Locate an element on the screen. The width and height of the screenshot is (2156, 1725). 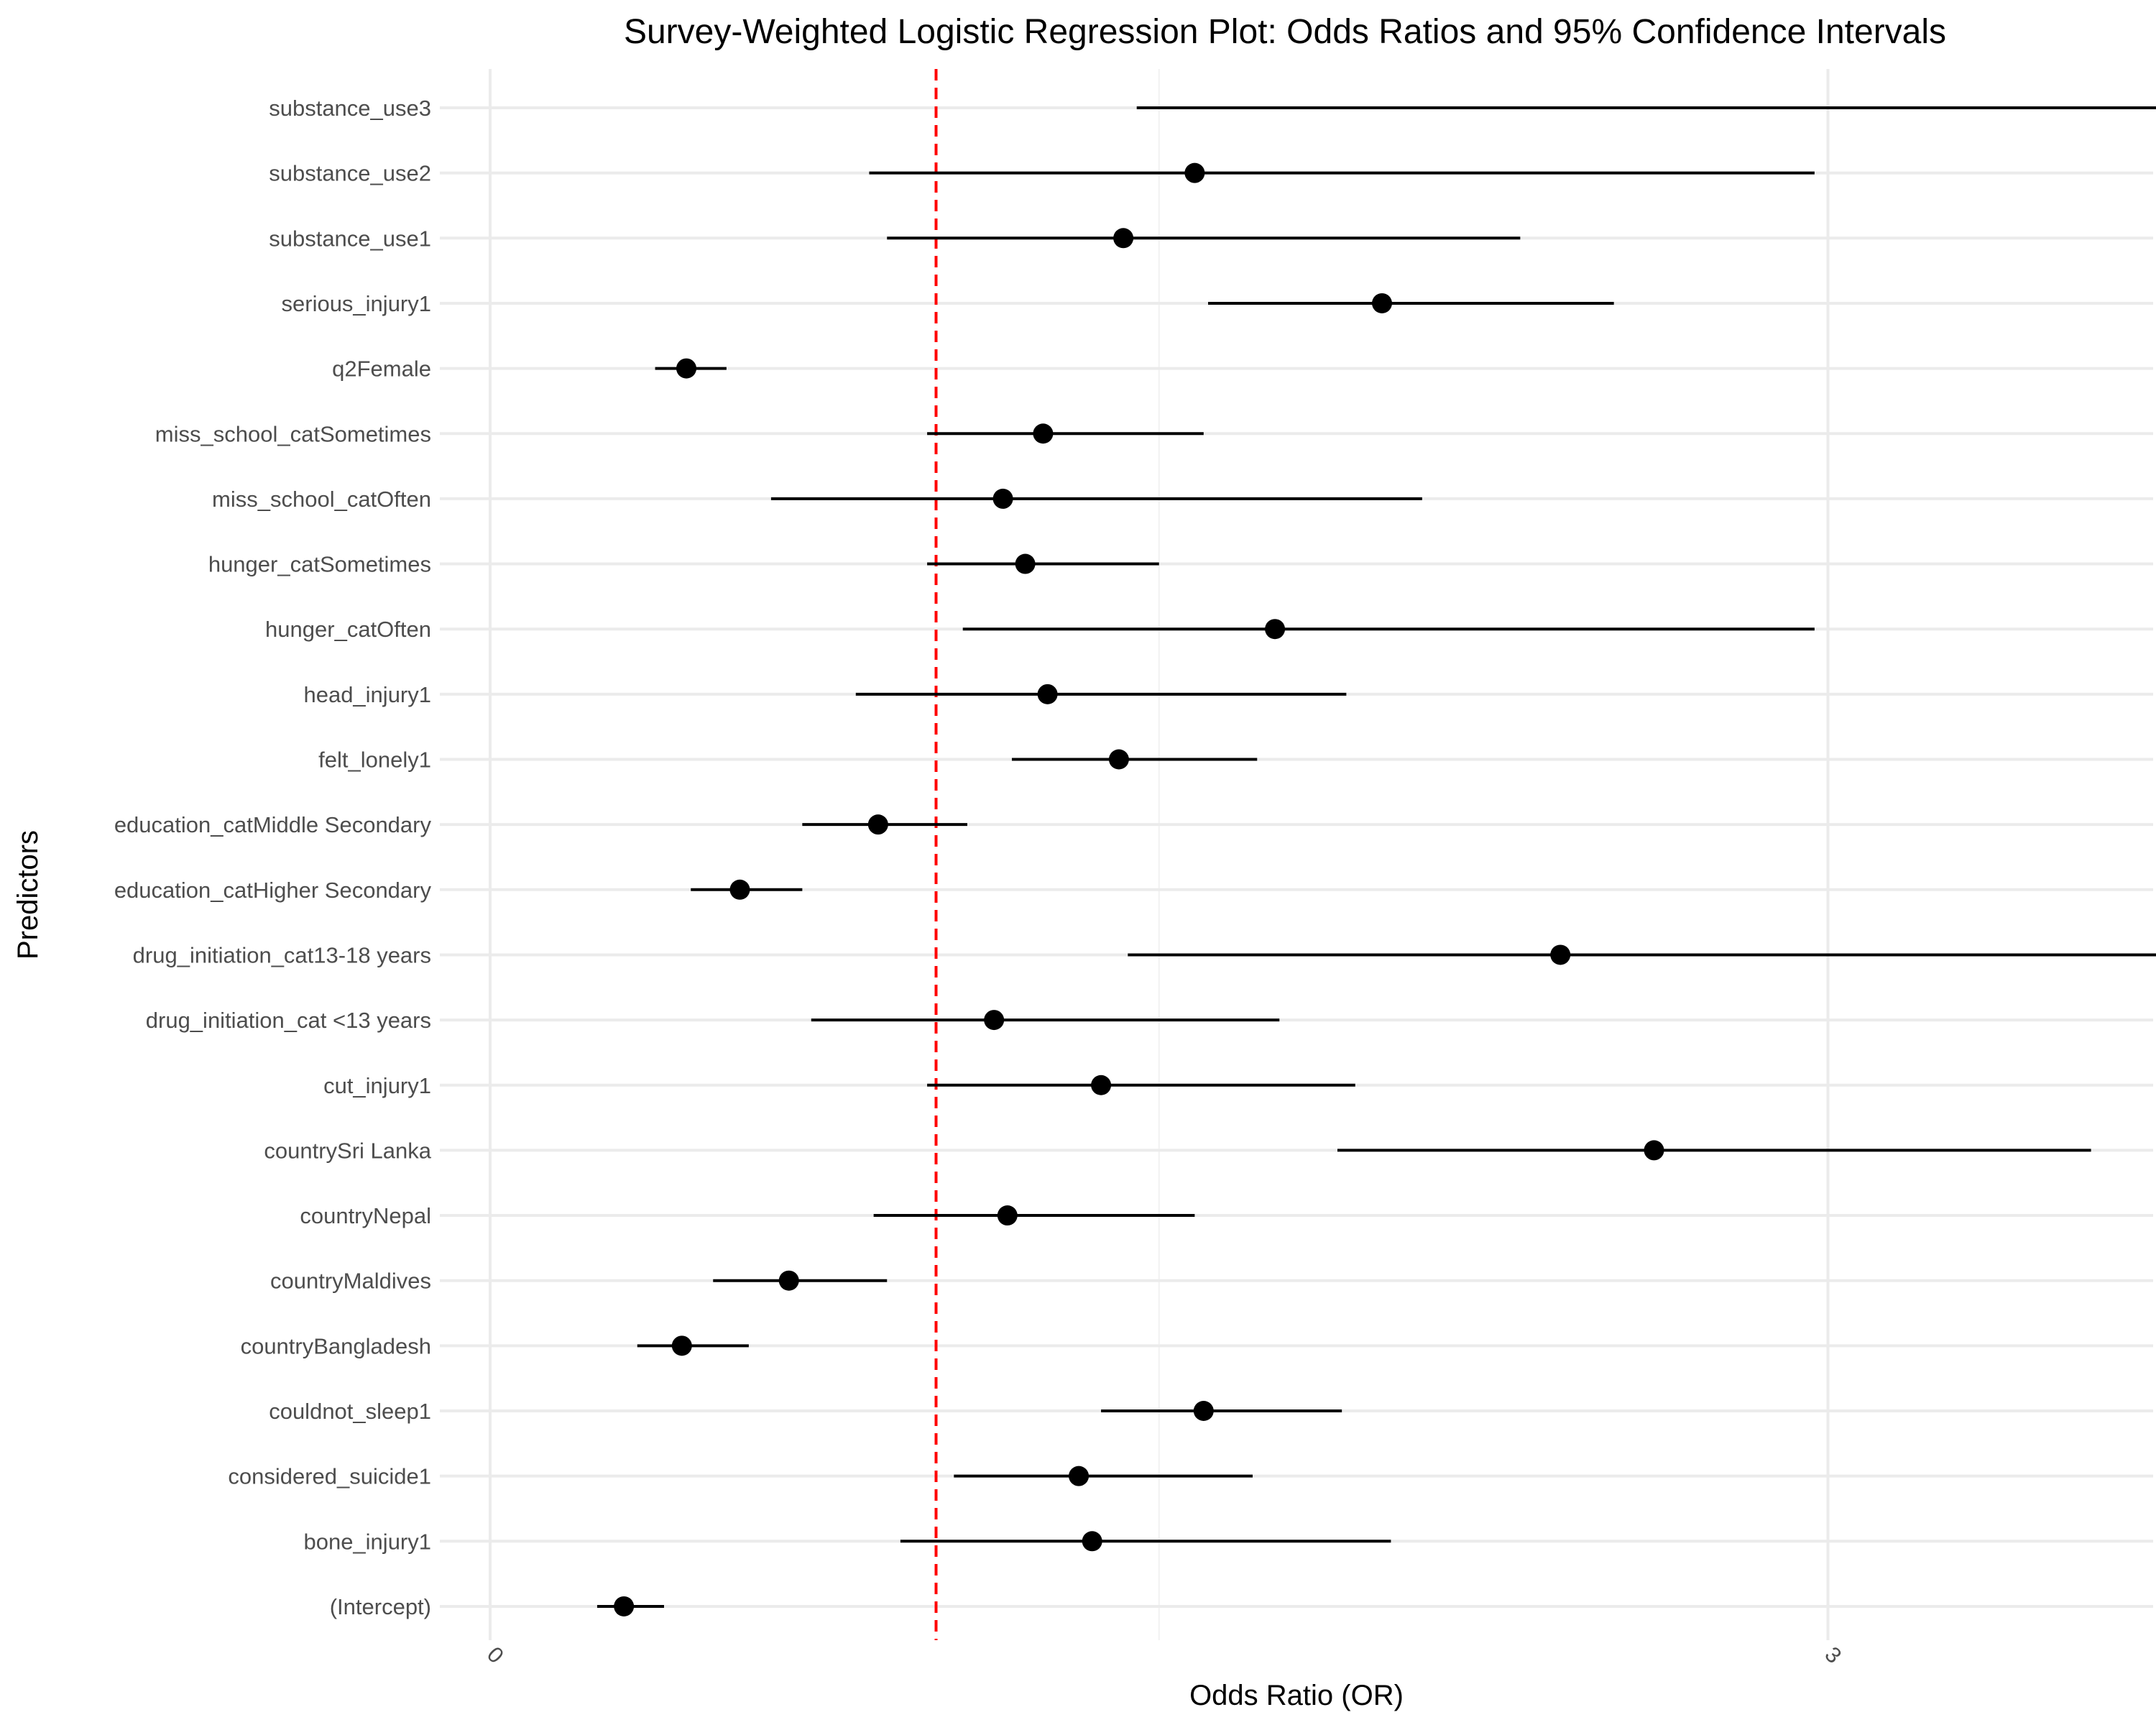
x-tick-labels: 0369 is located at coordinates (1164, 1655).